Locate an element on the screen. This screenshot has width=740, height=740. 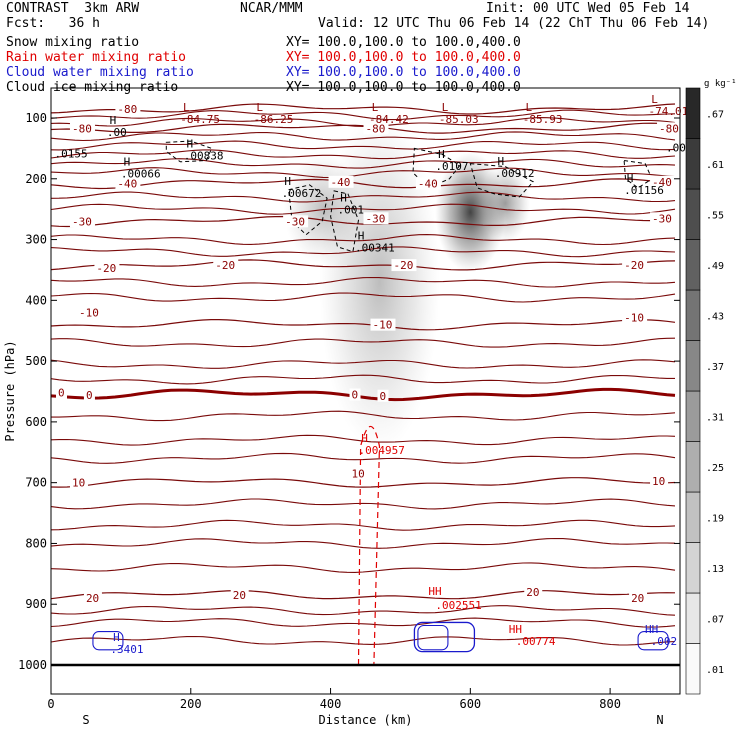
colorbar-label-7: .43 is located at coordinates (715, 316).